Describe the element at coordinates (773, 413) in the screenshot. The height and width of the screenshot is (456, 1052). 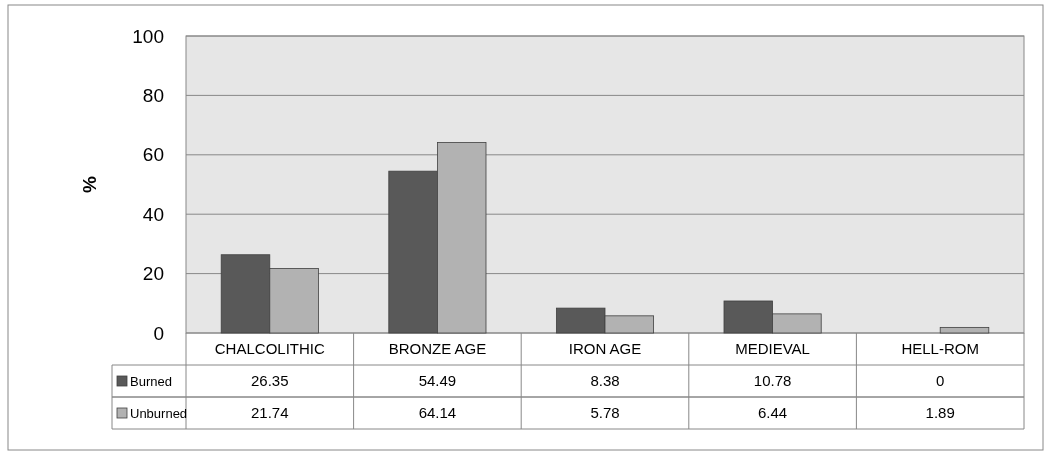
I see `data-label: 6.44` at that location.